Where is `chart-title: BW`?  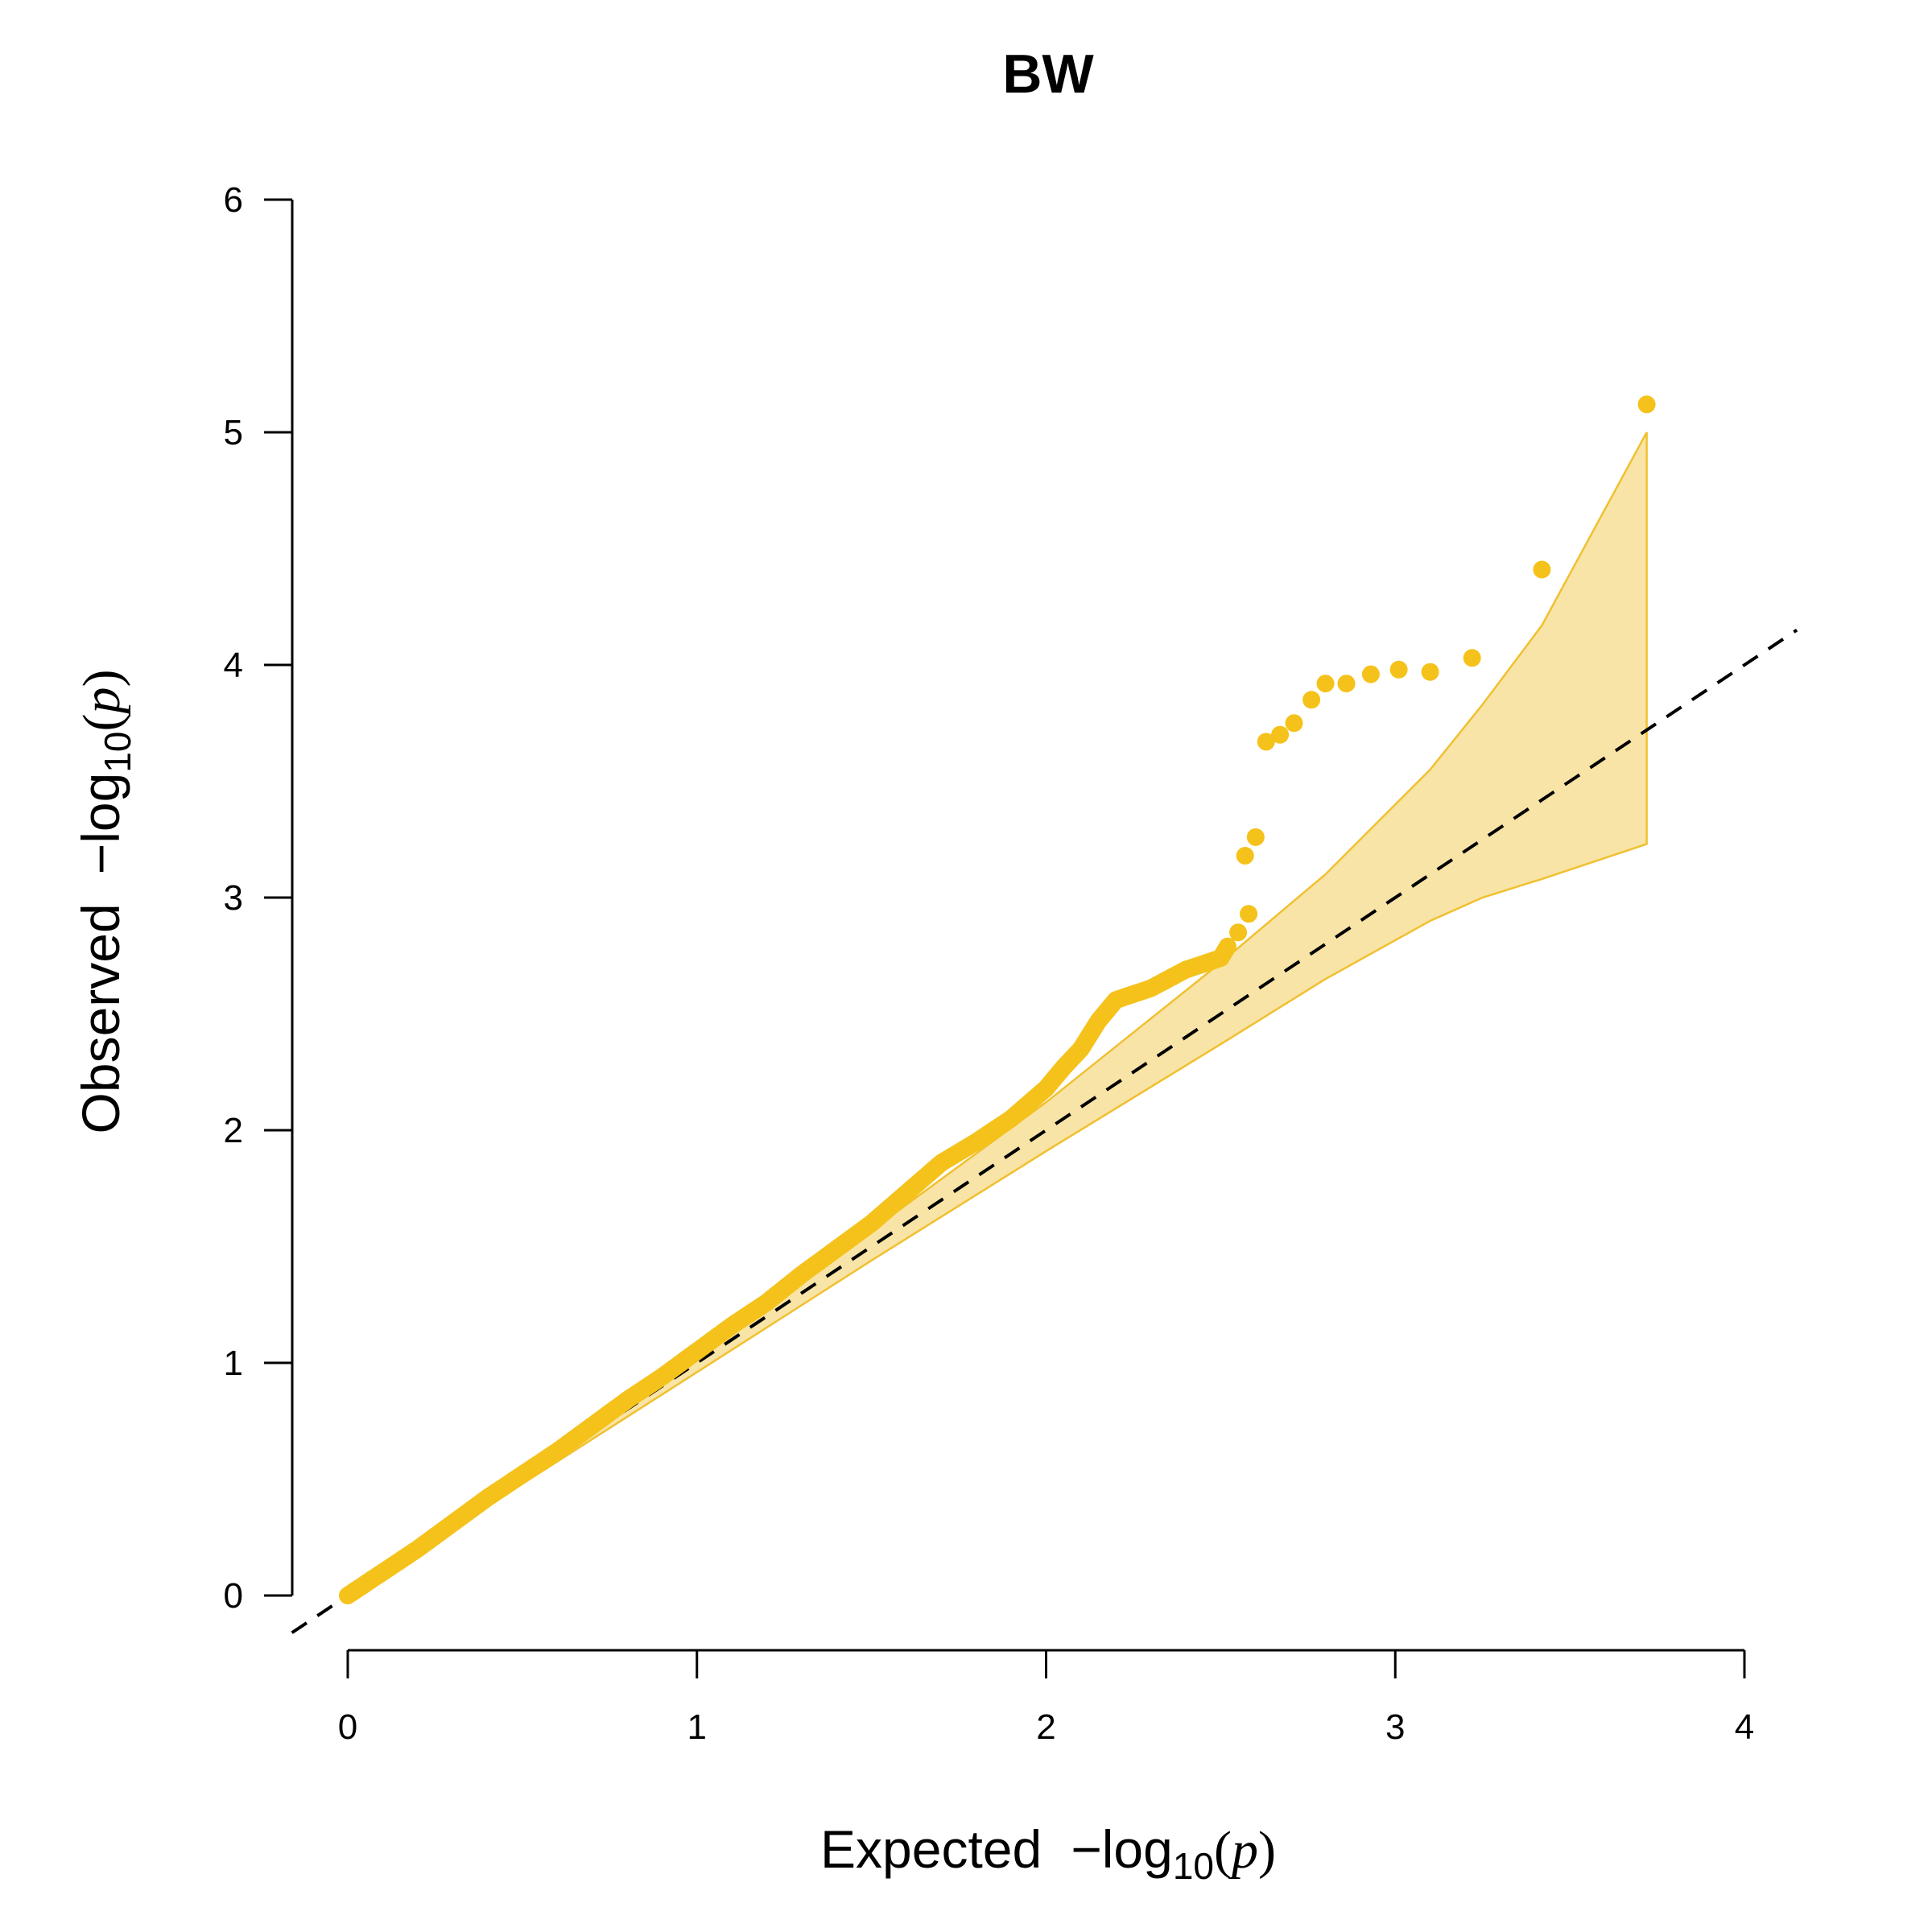 chart-title: BW is located at coordinates (1048, 74).